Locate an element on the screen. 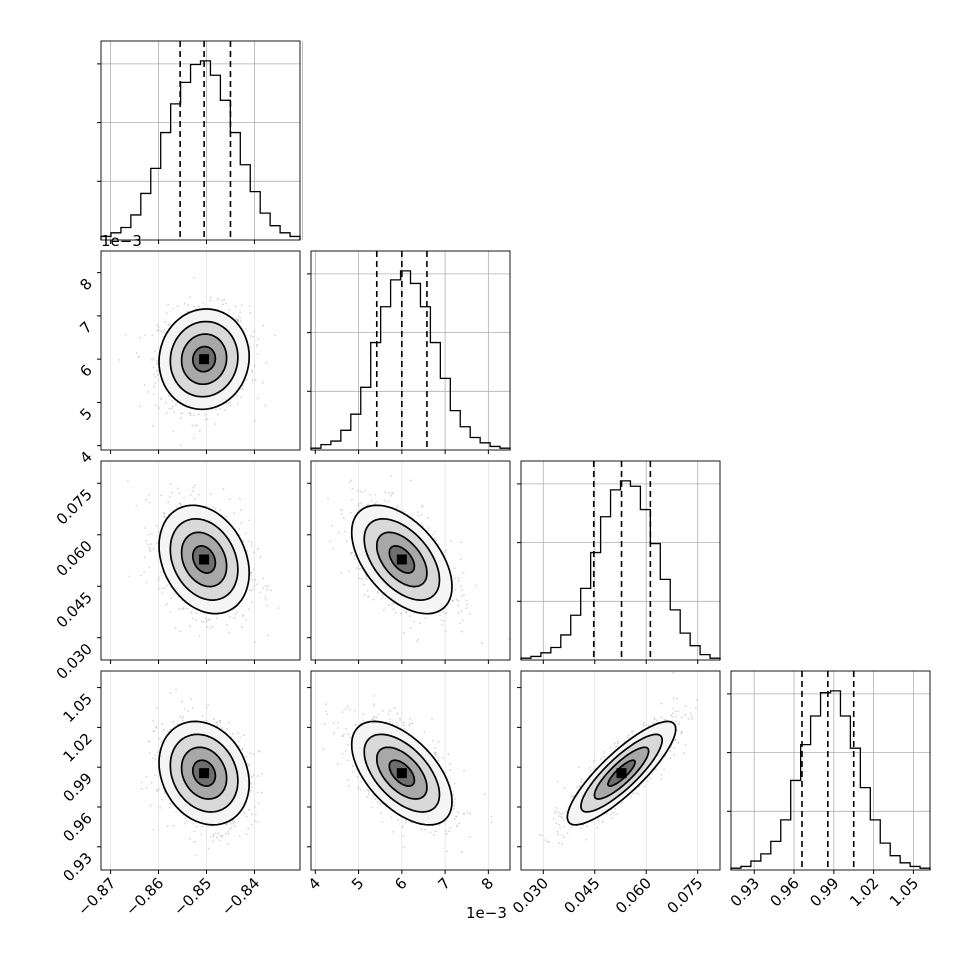 This screenshot has height=970, width=970. histogram-series is located at coordinates (620, 570).